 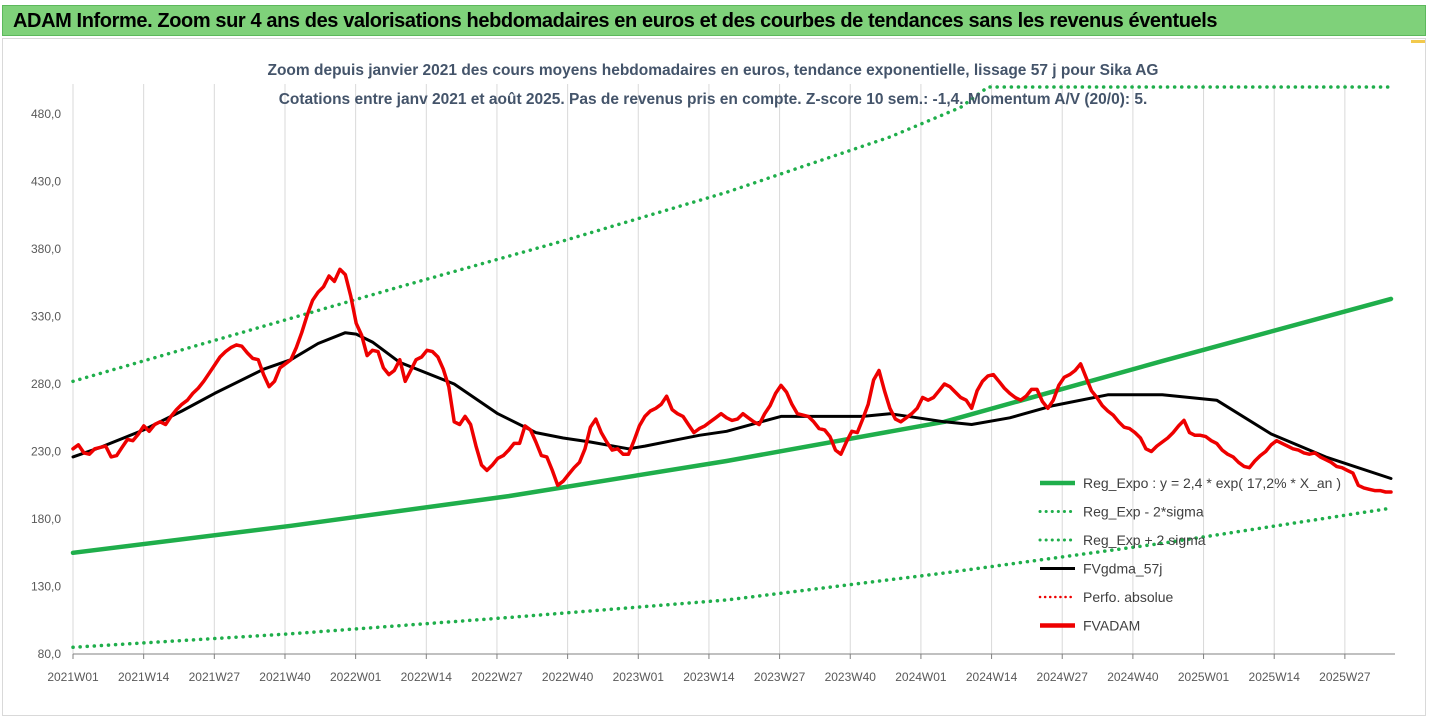 What do you see at coordinates (1204, 677) in the screenshot?
I see `x-tick-label: 2025W01` at bounding box center [1204, 677].